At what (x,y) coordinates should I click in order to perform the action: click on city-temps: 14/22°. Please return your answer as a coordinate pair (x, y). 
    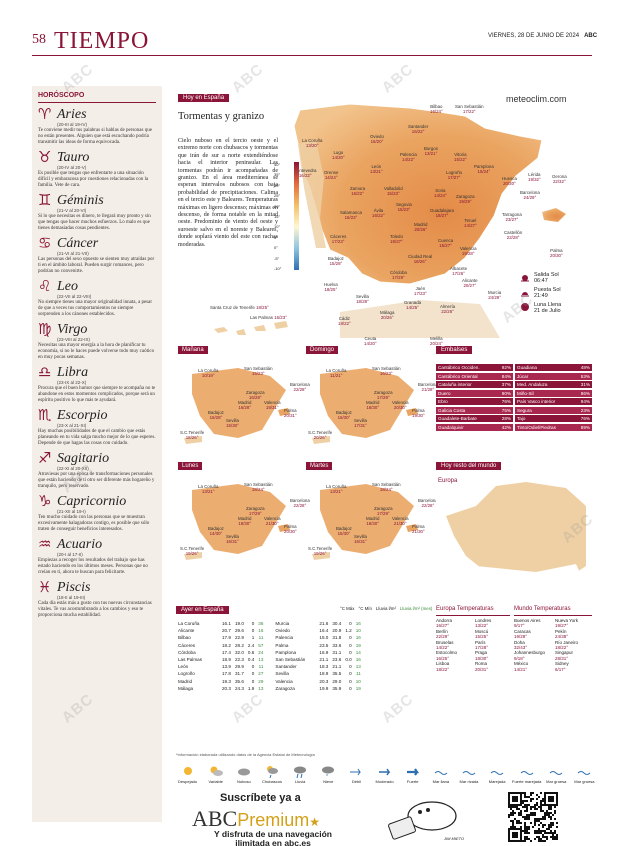
    Looking at the image, I should click on (408, 159).